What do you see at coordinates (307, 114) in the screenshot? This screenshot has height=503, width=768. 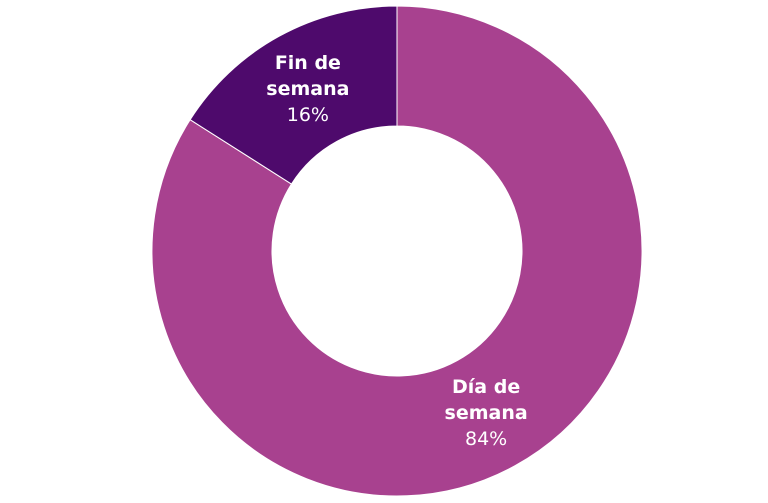 I see `value-label: 16%` at bounding box center [307, 114].